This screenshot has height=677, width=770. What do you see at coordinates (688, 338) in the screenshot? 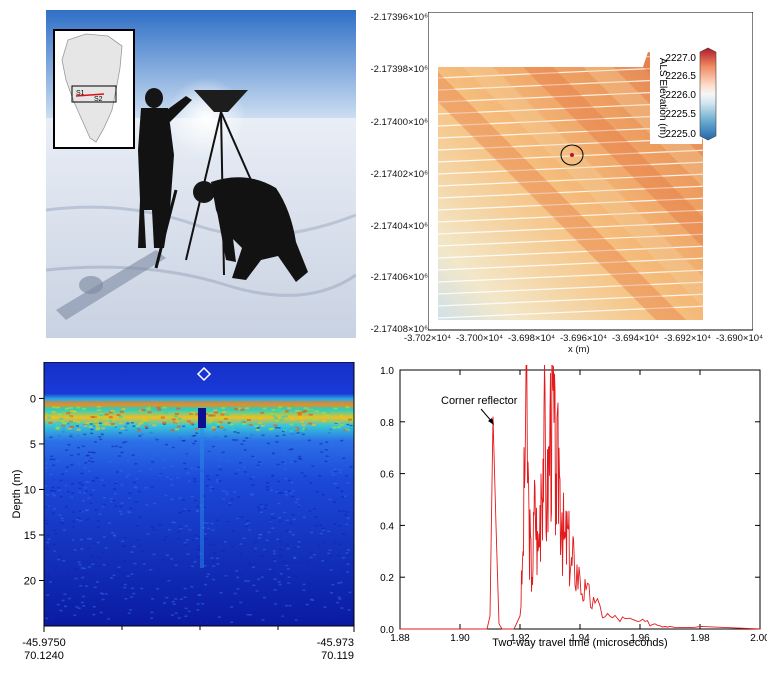
I see `als-x-tick-5: -3.692×10⁴` at bounding box center [688, 338].